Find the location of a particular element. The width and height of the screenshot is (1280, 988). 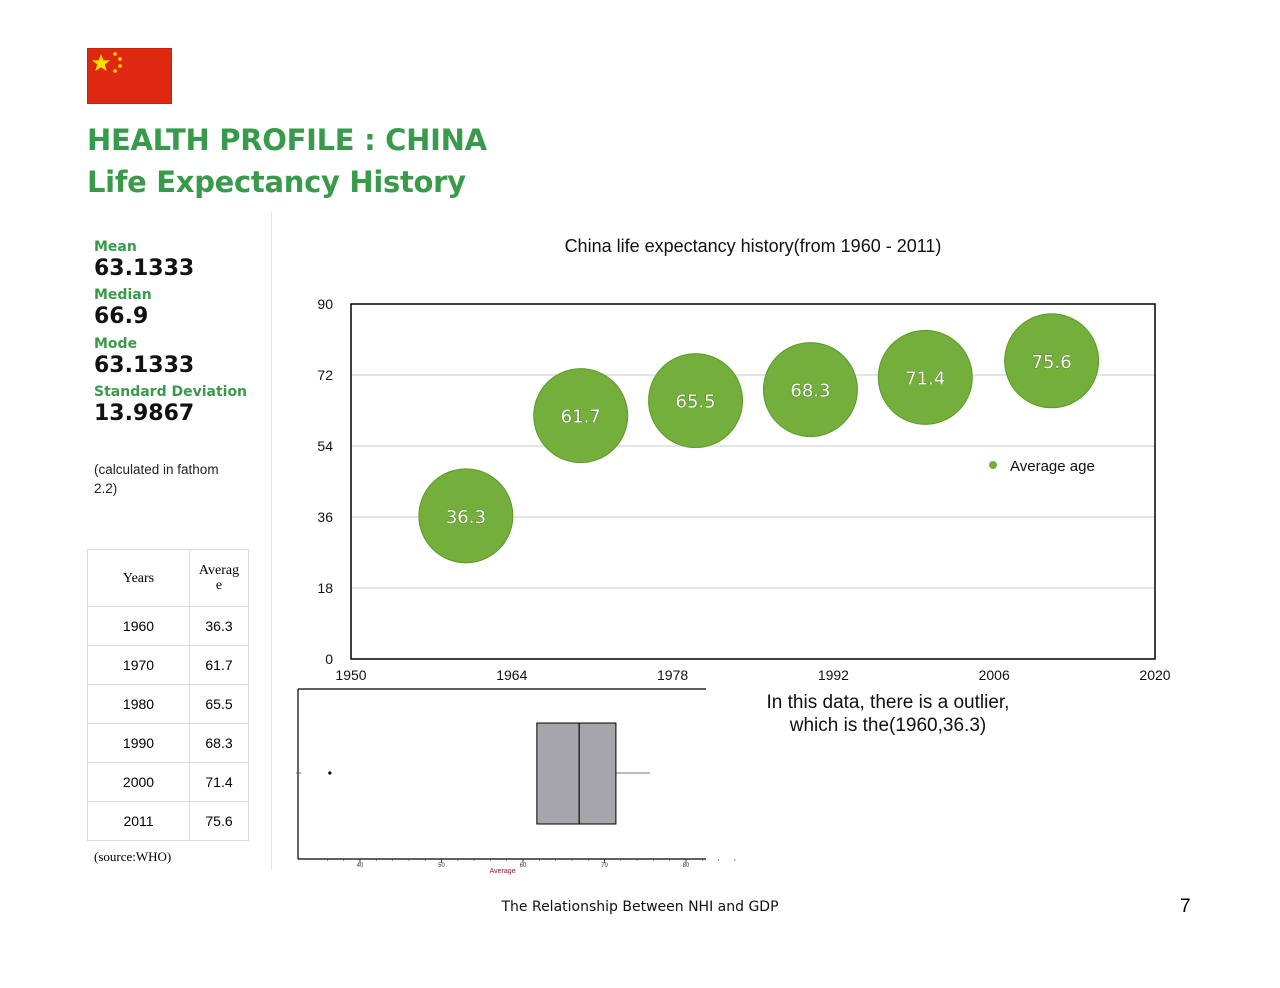

legend-marker is located at coordinates (993, 465).